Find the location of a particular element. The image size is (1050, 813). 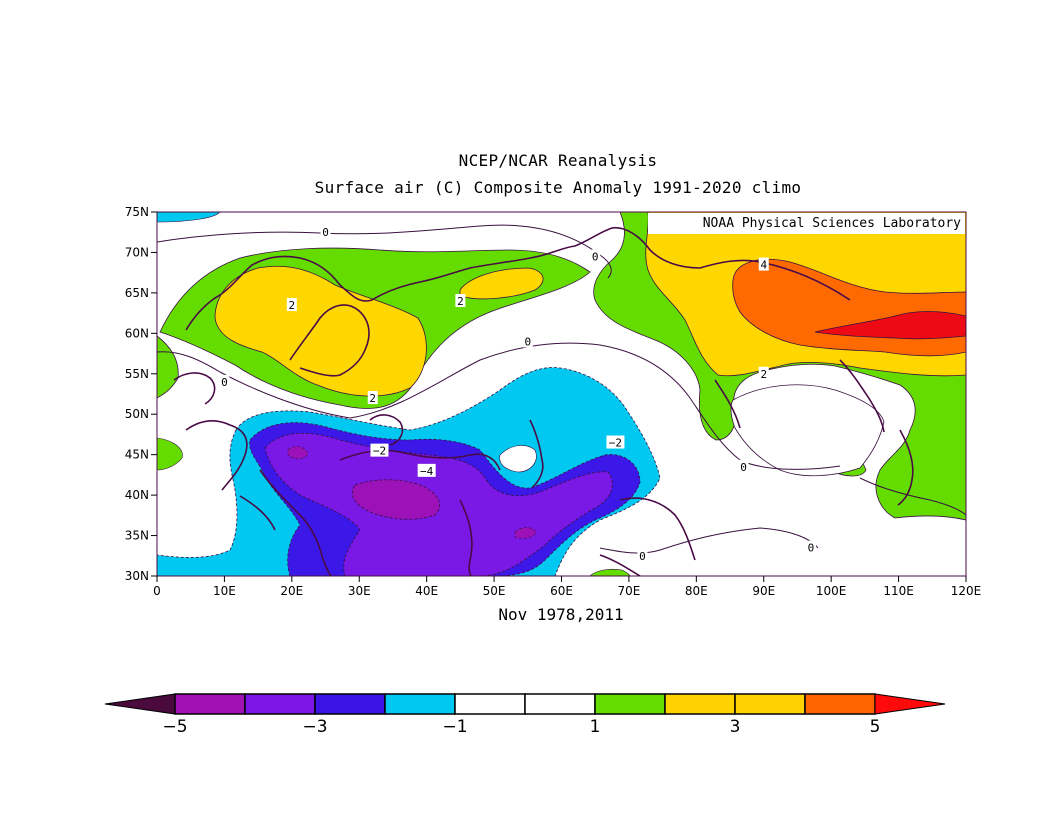

lon-tick-label: 60E is located at coordinates (561, 591).